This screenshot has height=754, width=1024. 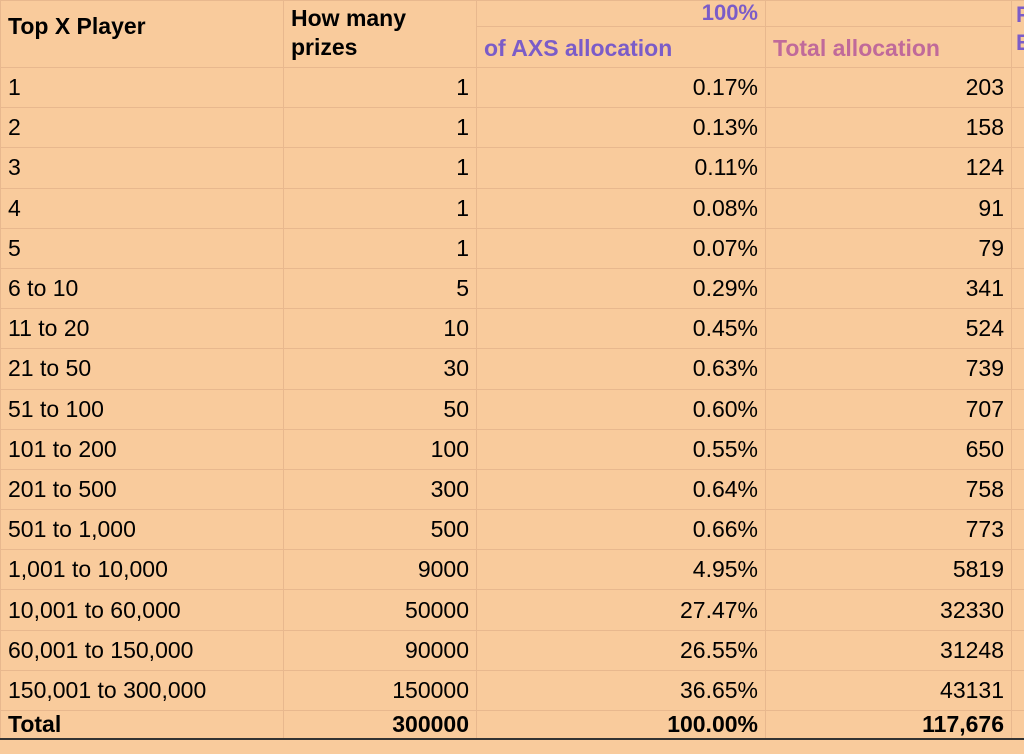 What do you see at coordinates (621, 725) in the screenshot?
I see `total-pct-cell: 100.00%` at bounding box center [621, 725].